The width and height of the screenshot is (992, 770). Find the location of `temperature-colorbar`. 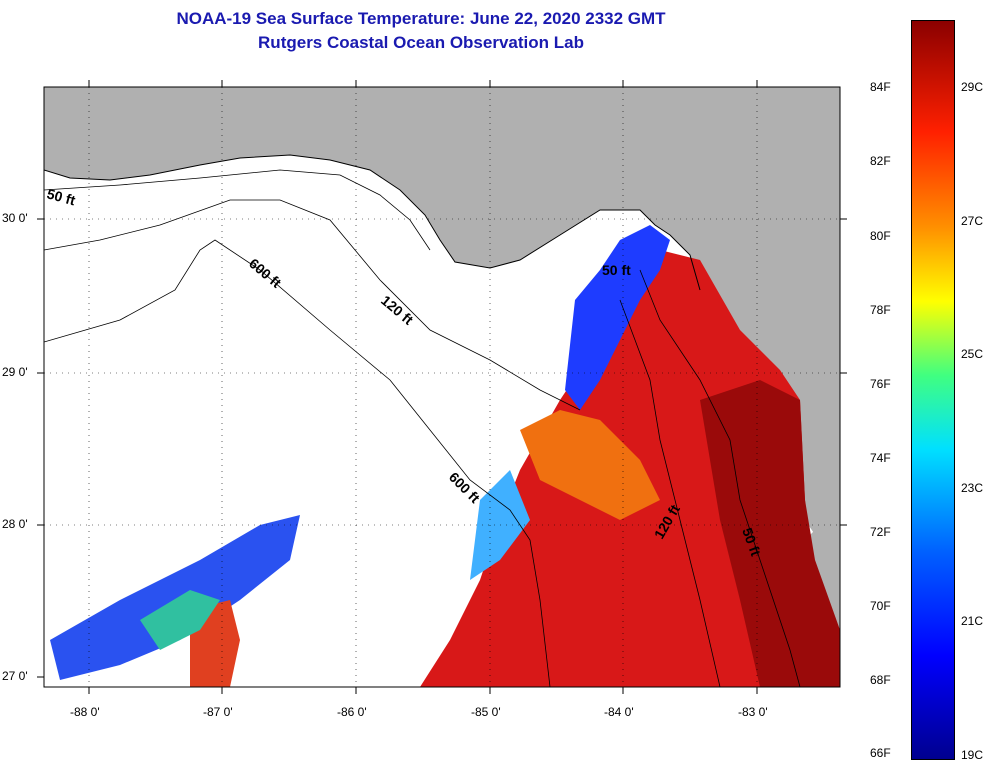

temperature-colorbar is located at coordinates (933, 390).